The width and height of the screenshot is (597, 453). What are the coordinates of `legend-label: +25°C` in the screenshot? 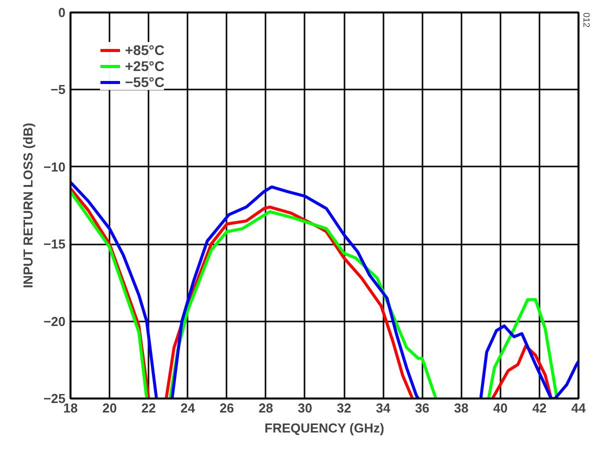 It's located at (144, 66).